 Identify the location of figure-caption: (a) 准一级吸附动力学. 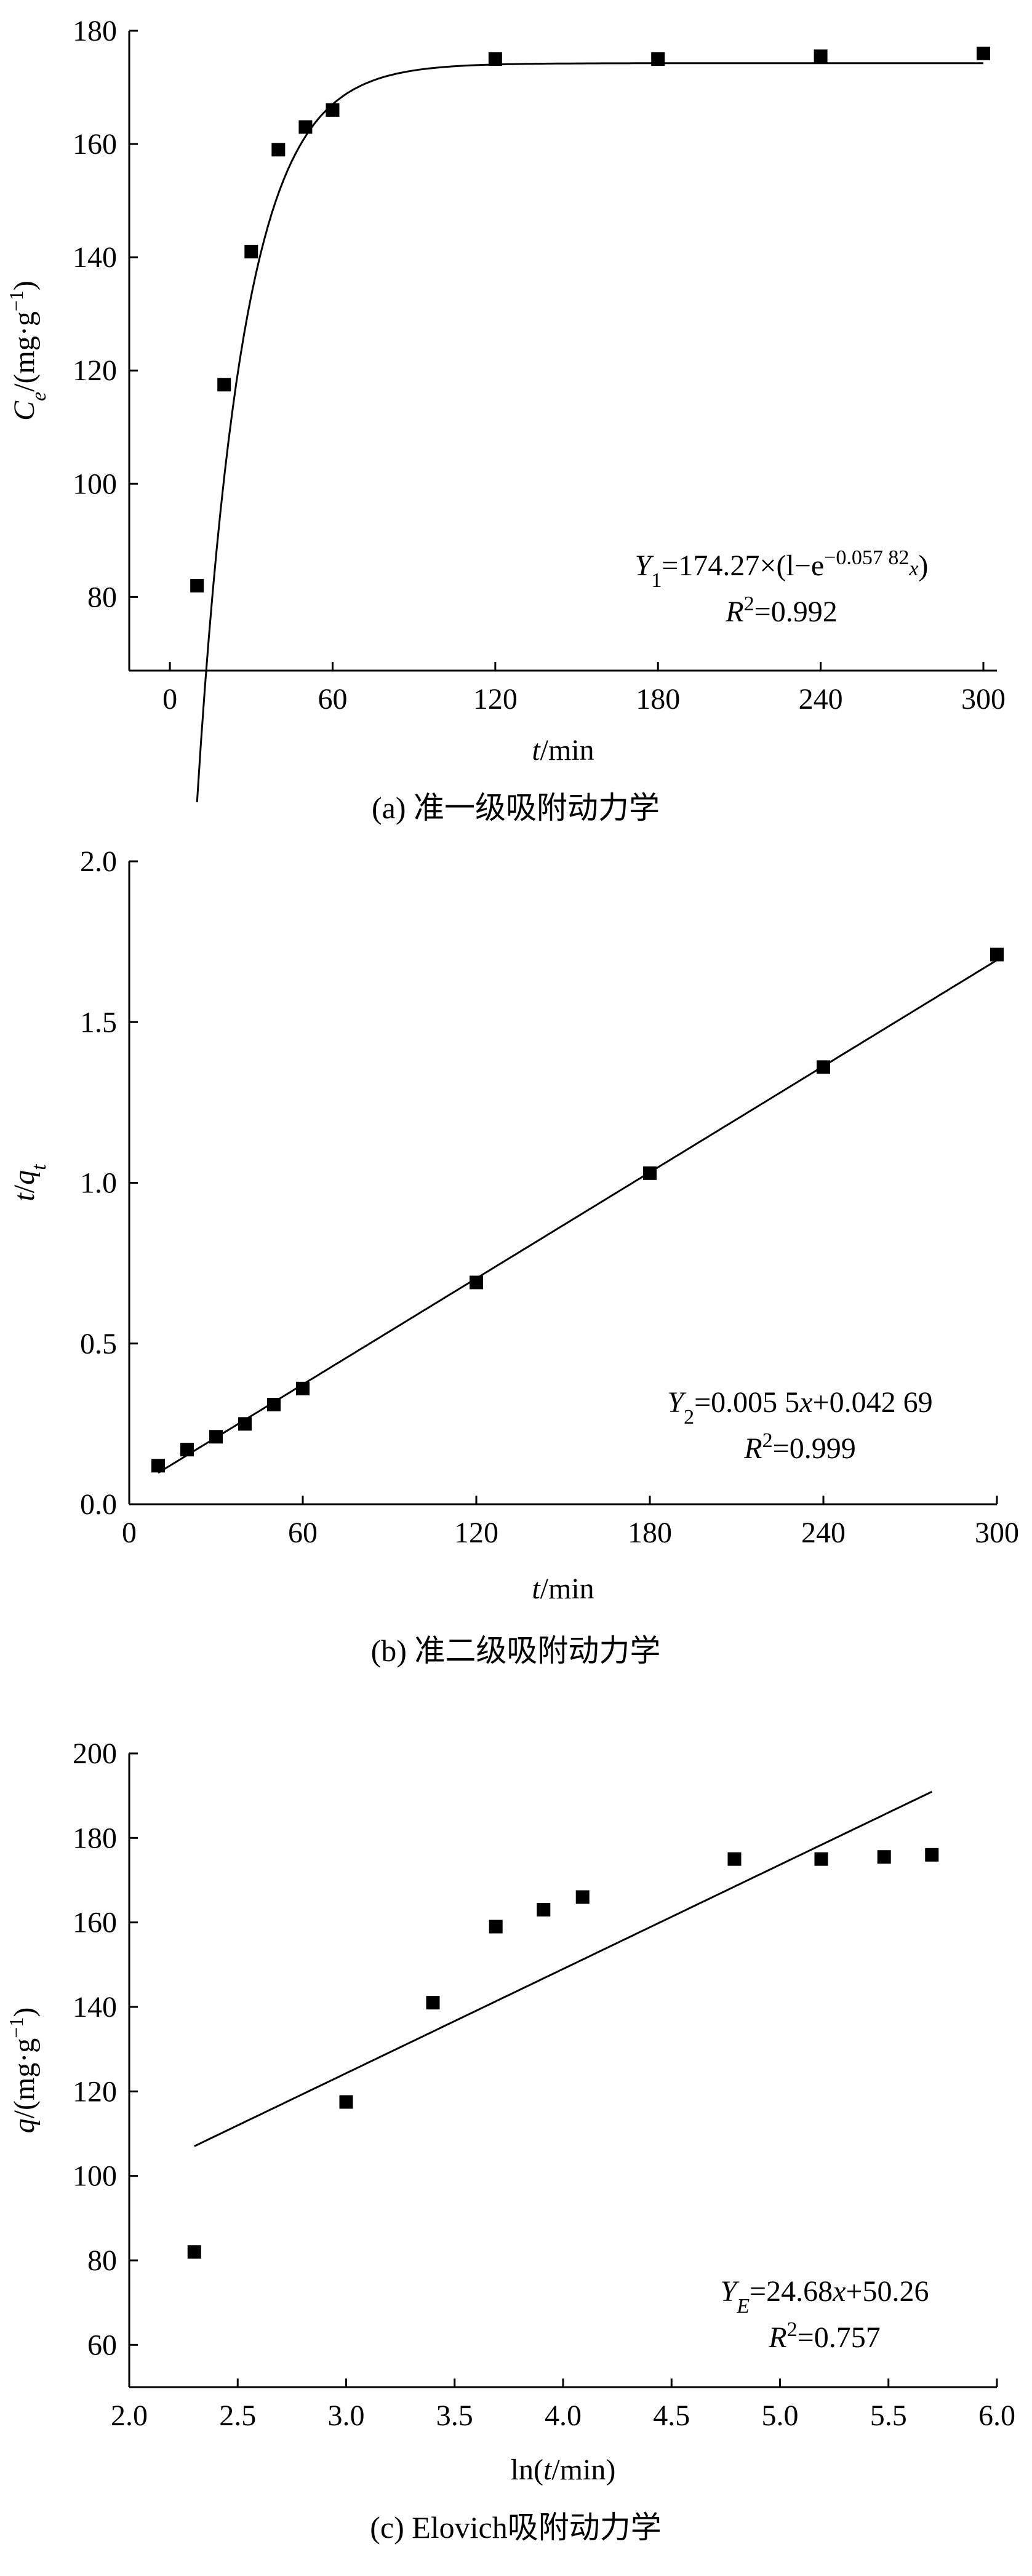
(516, 808).